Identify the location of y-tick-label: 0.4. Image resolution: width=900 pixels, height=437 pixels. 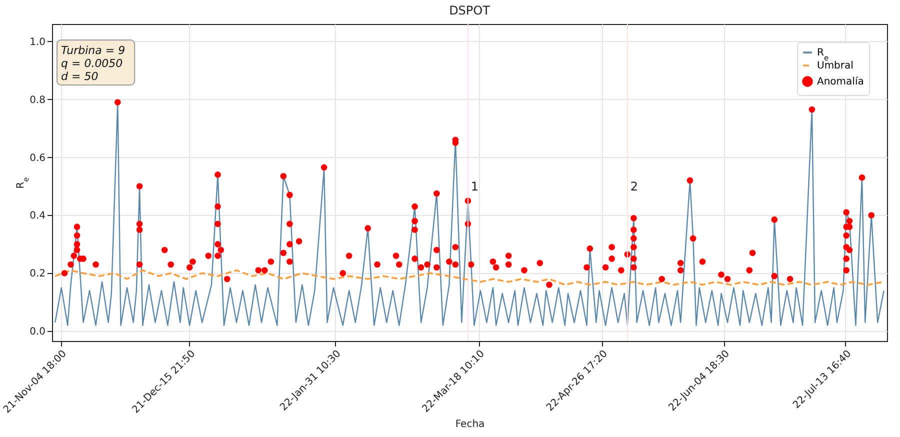
(38, 216).